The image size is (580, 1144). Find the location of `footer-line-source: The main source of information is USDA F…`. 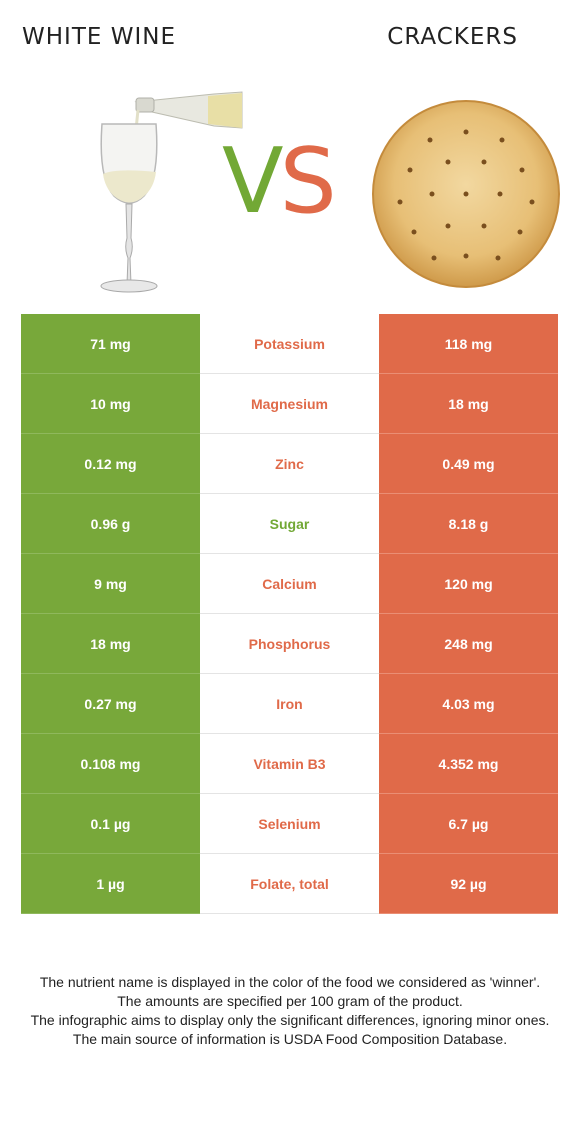

footer-line-source: The main source of information is USDA F… is located at coordinates (290, 1039).